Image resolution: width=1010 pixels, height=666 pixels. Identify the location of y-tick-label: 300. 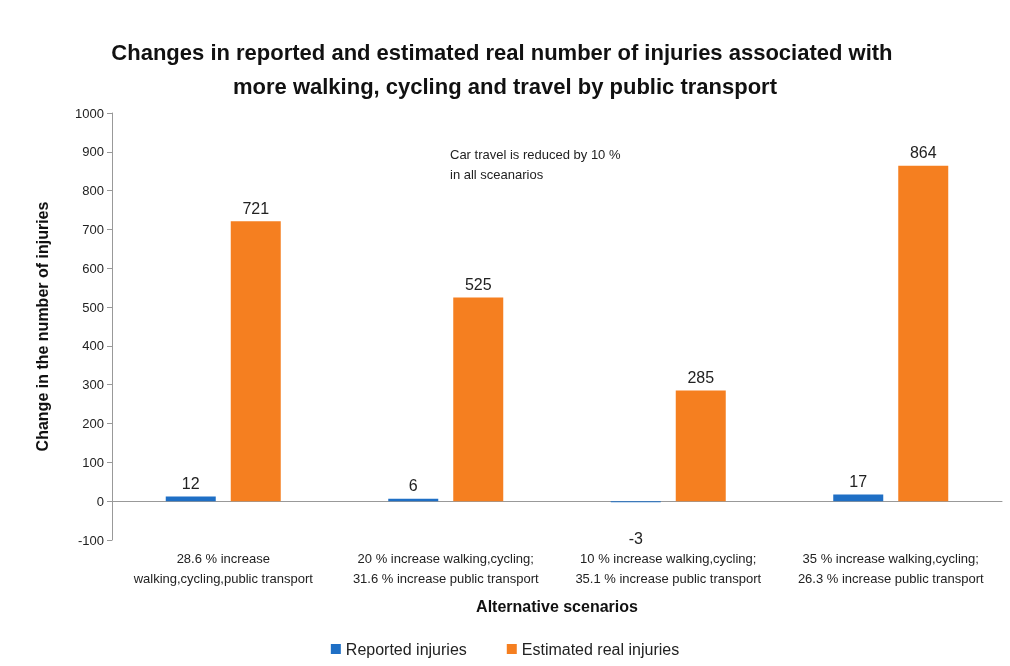
(93, 385).